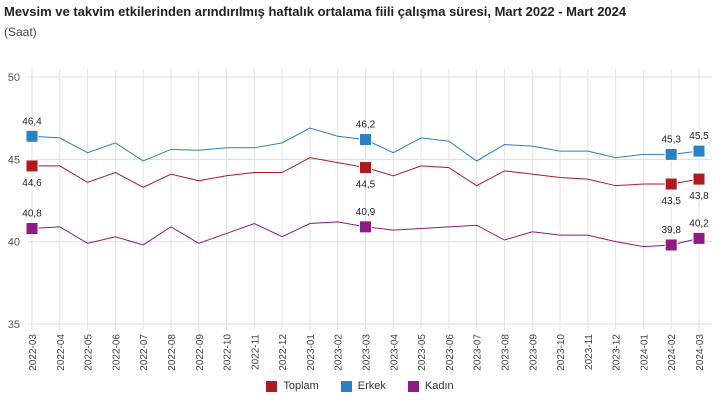 The height and width of the screenshot is (406, 720). Describe the element at coordinates (339, 352) in the screenshot. I see `x-tick-label: 2023-02` at that location.